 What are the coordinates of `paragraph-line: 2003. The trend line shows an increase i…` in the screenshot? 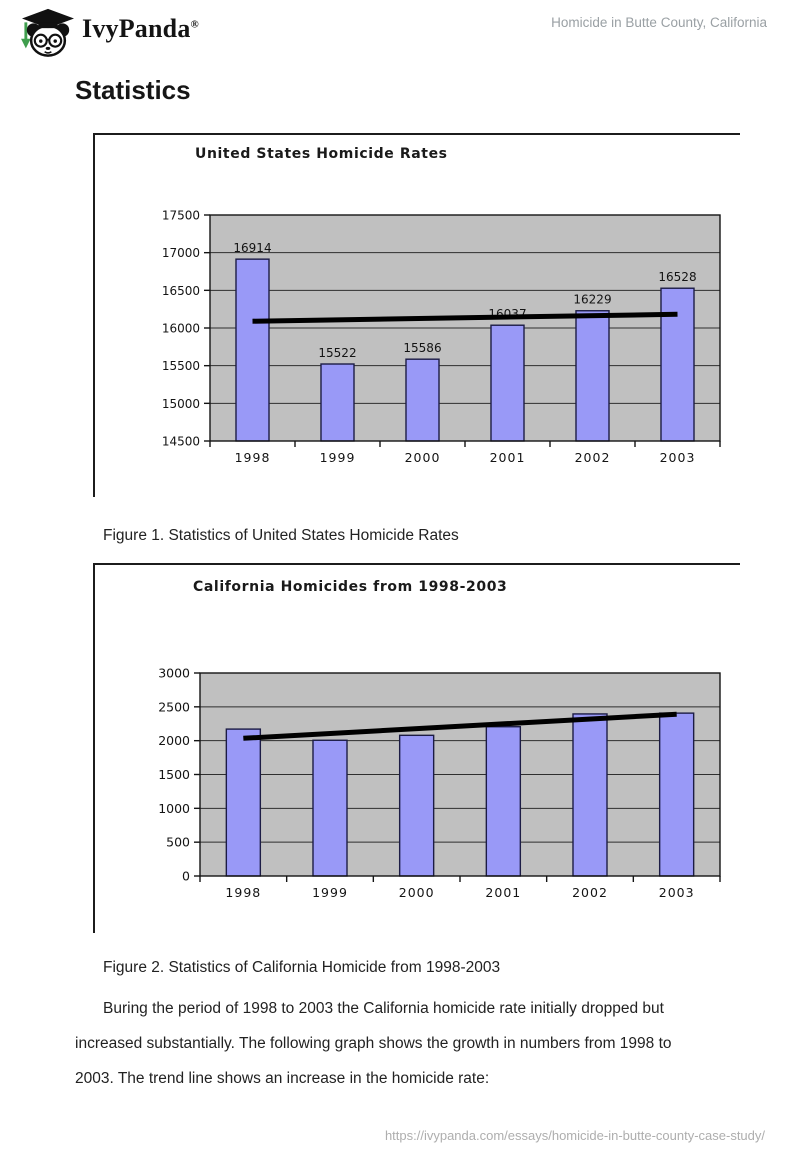 It's located at (282, 1078).